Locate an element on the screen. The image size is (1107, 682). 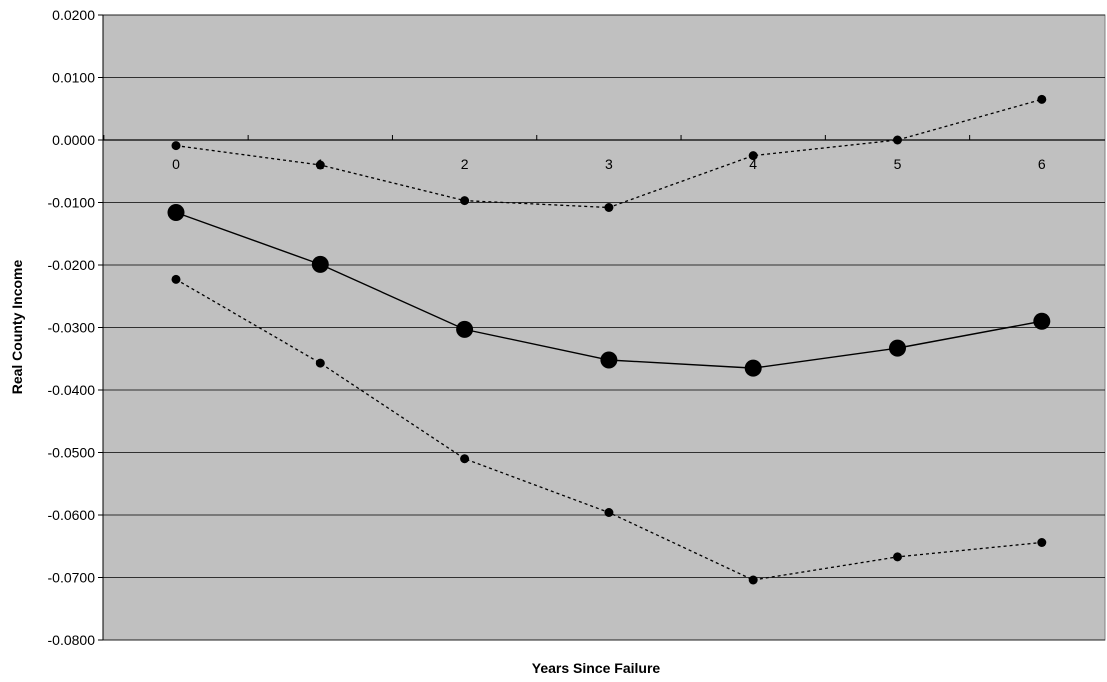
y-tick-label: -0.0400 is located at coordinates (72, 390).